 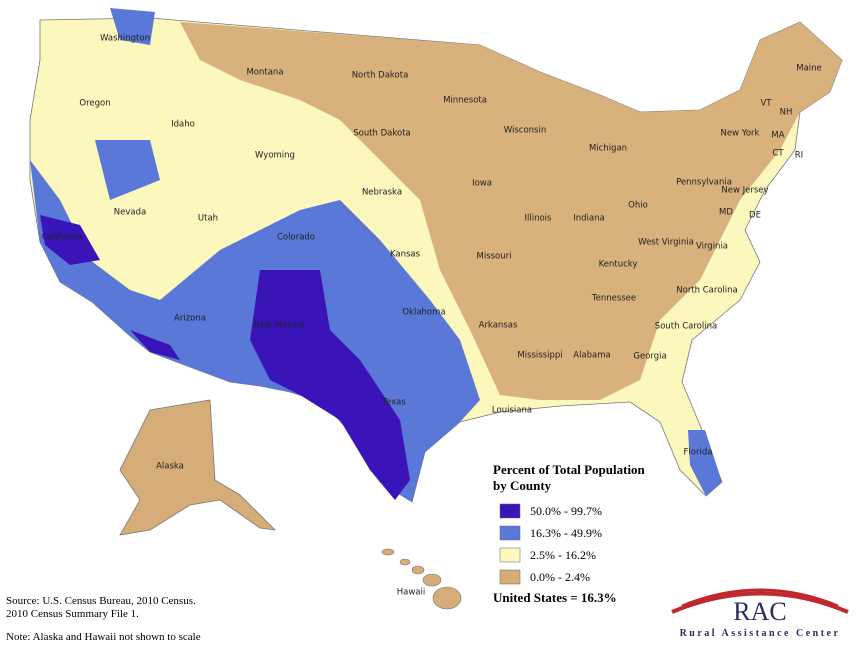 What do you see at coordinates (591, 356) in the screenshot?
I see `state-label: Alabama` at bounding box center [591, 356].